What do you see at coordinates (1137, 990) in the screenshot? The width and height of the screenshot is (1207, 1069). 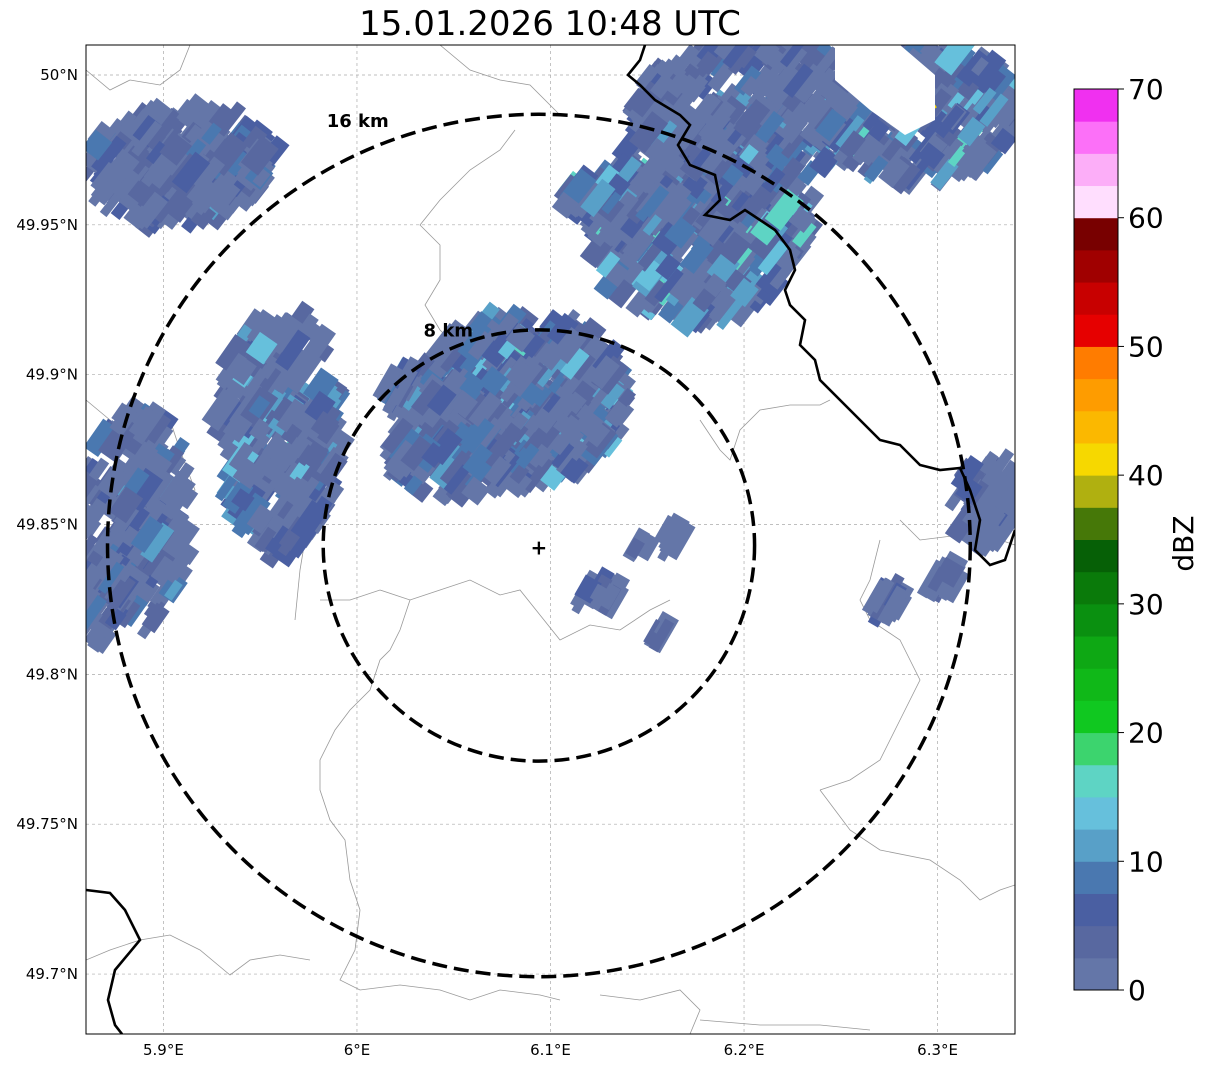 I see `colorbar-tick-label: 0` at bounding box center [1137, 990].